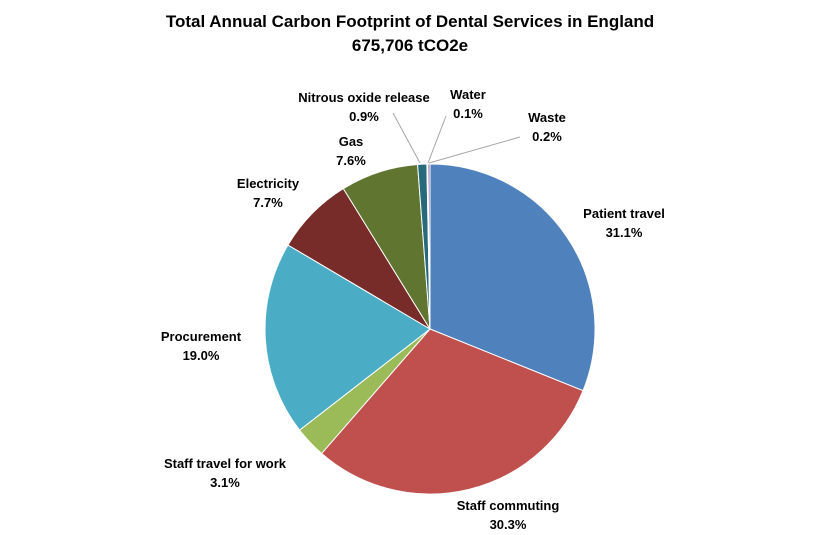 The height and width of the screenshot is (535, 820). I want to click on slice-name-label: Waste, so click(547, 117).